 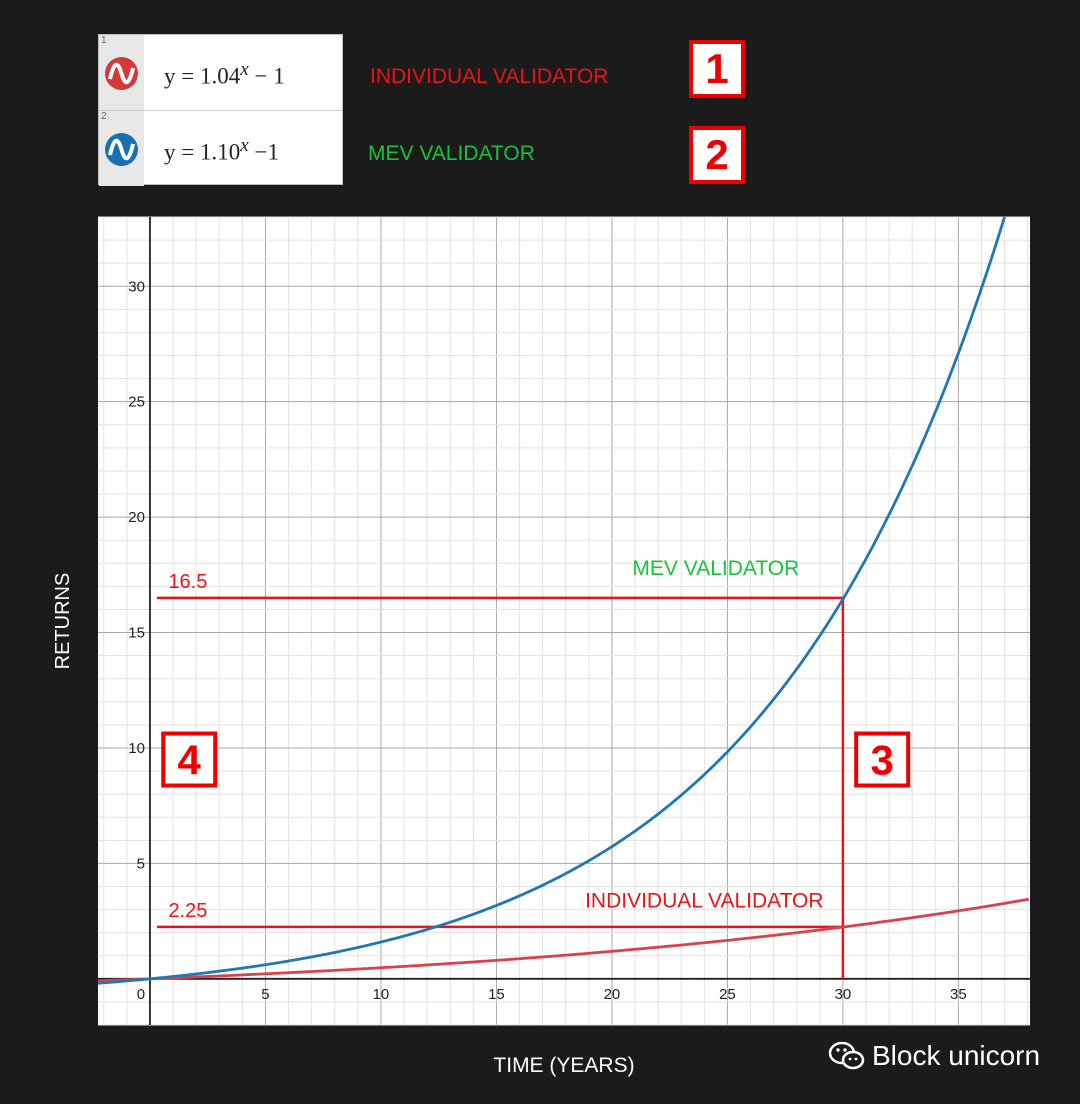 What do you see at coordinates (136, 517) in the screenshot?
I see `y-tick-label: 20` at bounding box center [136, 517].